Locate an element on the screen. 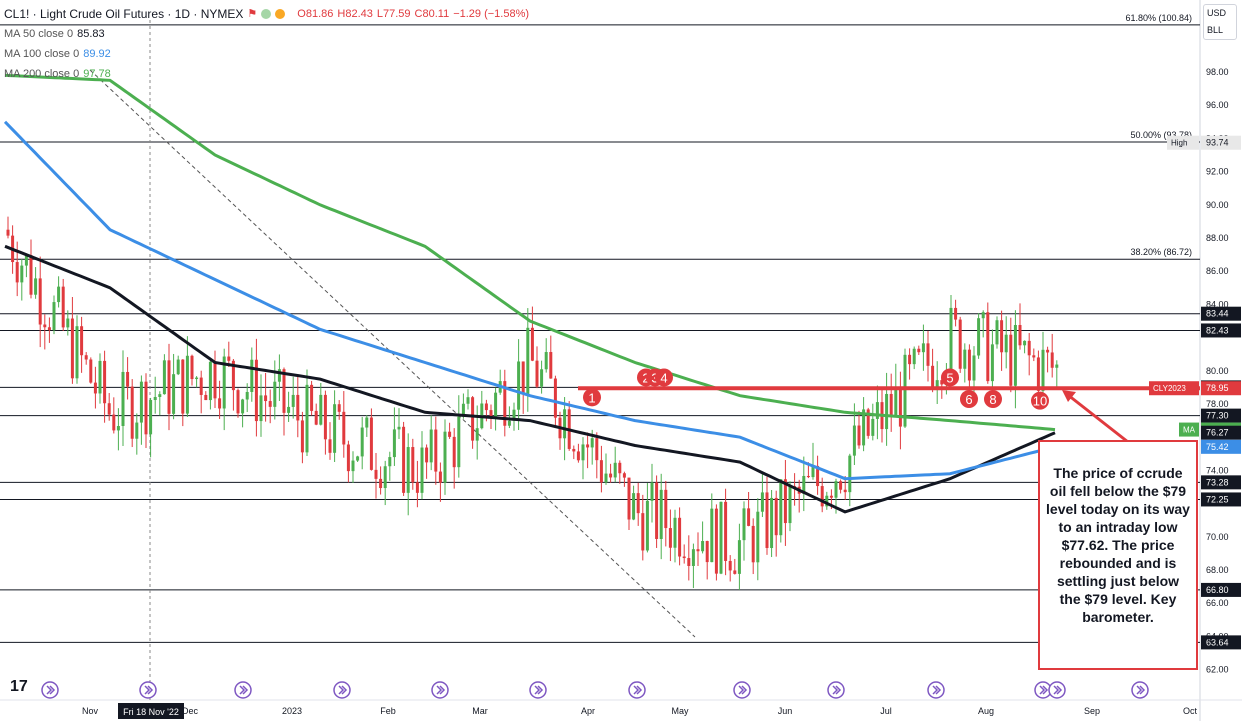  ma50-row: MA 50 close 0 85.83 is located at coordinates (266, 34).